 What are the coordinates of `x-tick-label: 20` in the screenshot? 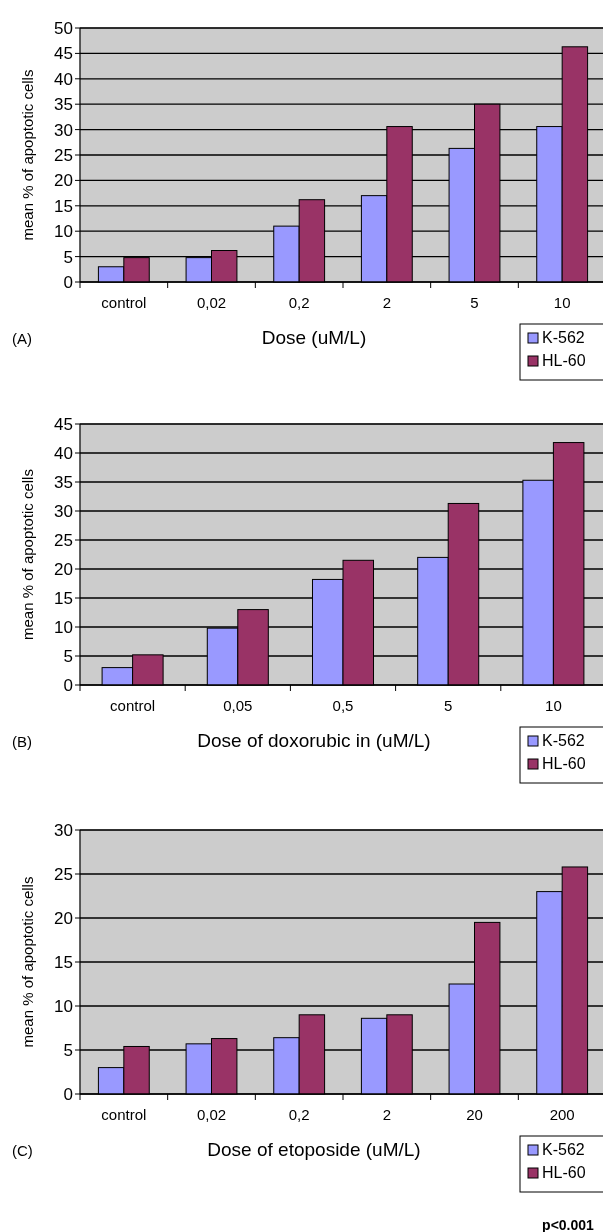 It's located at (474, 1114).